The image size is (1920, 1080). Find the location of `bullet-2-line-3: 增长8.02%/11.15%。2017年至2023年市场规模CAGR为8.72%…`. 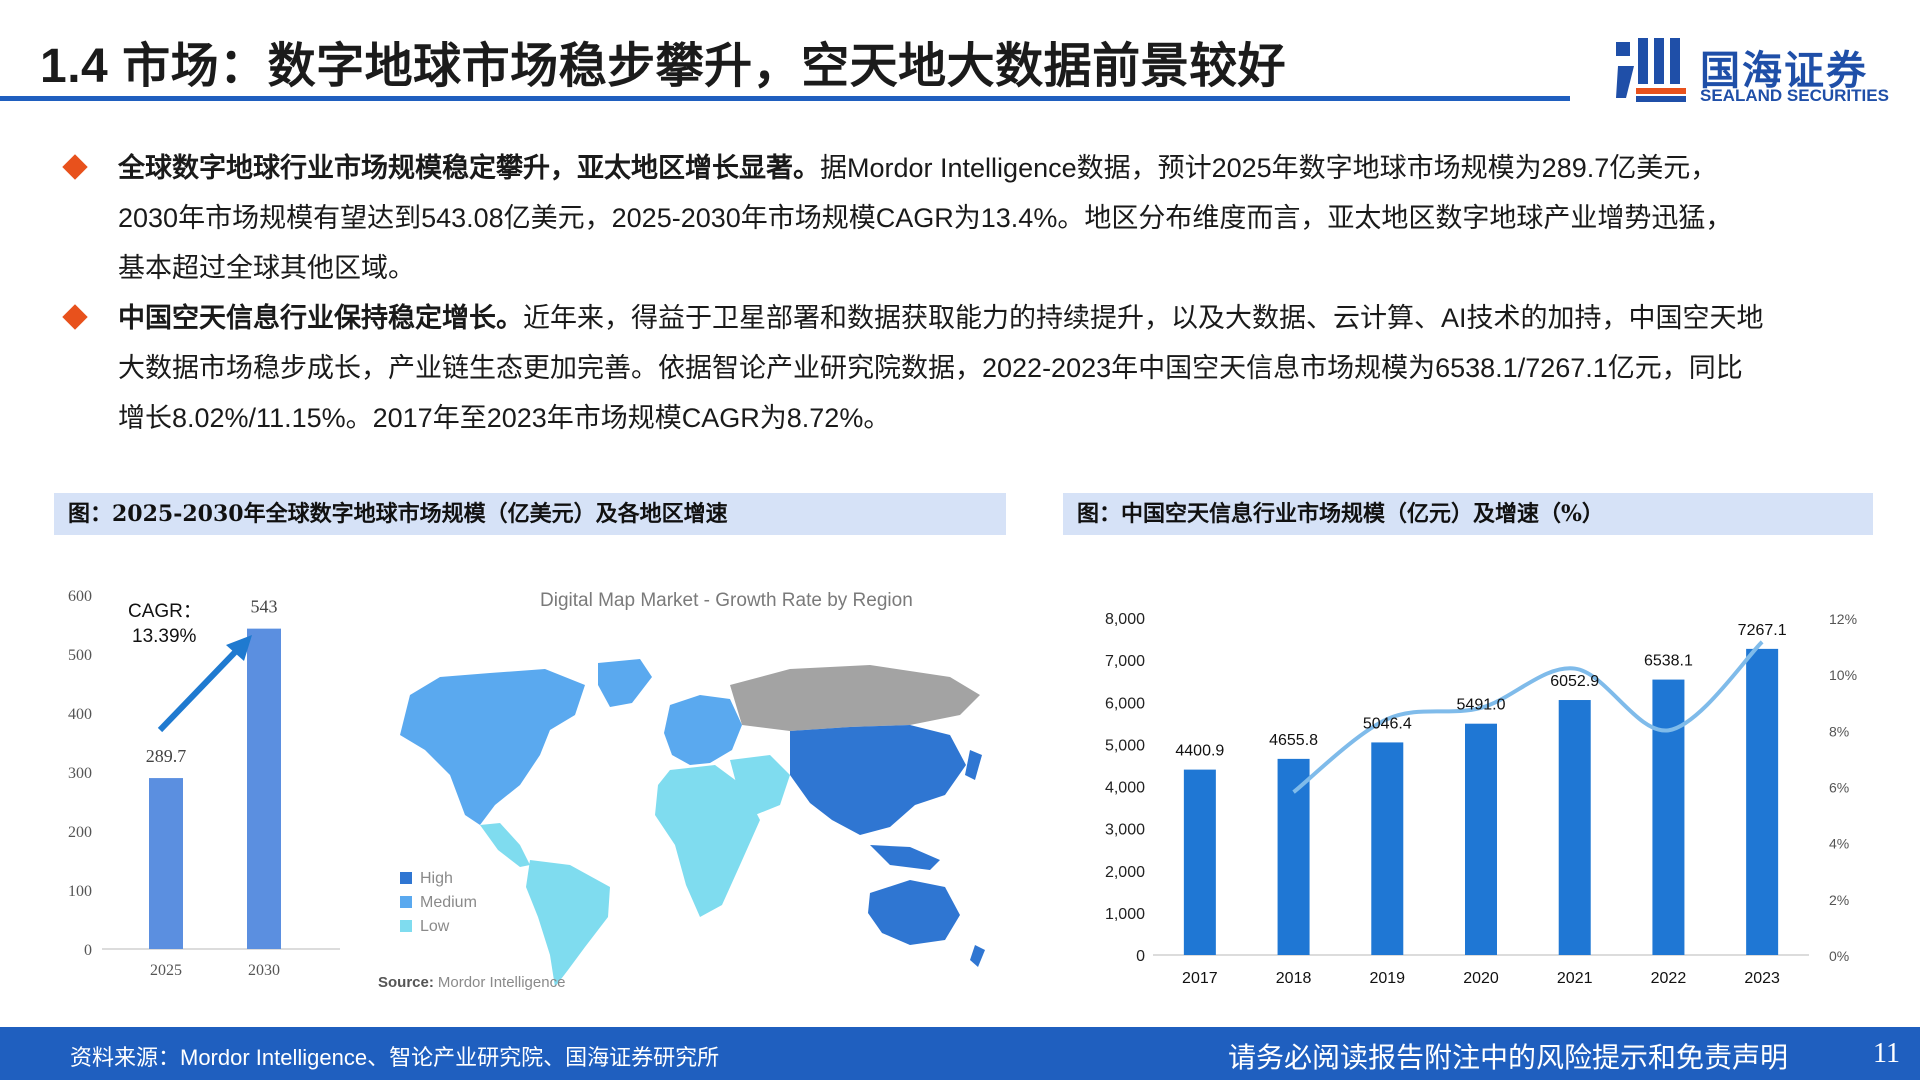

bullet-2-line-3: 增长8.02%/11.15%。2017年至2023年市场规模CAGR为8.72%… is located at coordinates (504, 418).